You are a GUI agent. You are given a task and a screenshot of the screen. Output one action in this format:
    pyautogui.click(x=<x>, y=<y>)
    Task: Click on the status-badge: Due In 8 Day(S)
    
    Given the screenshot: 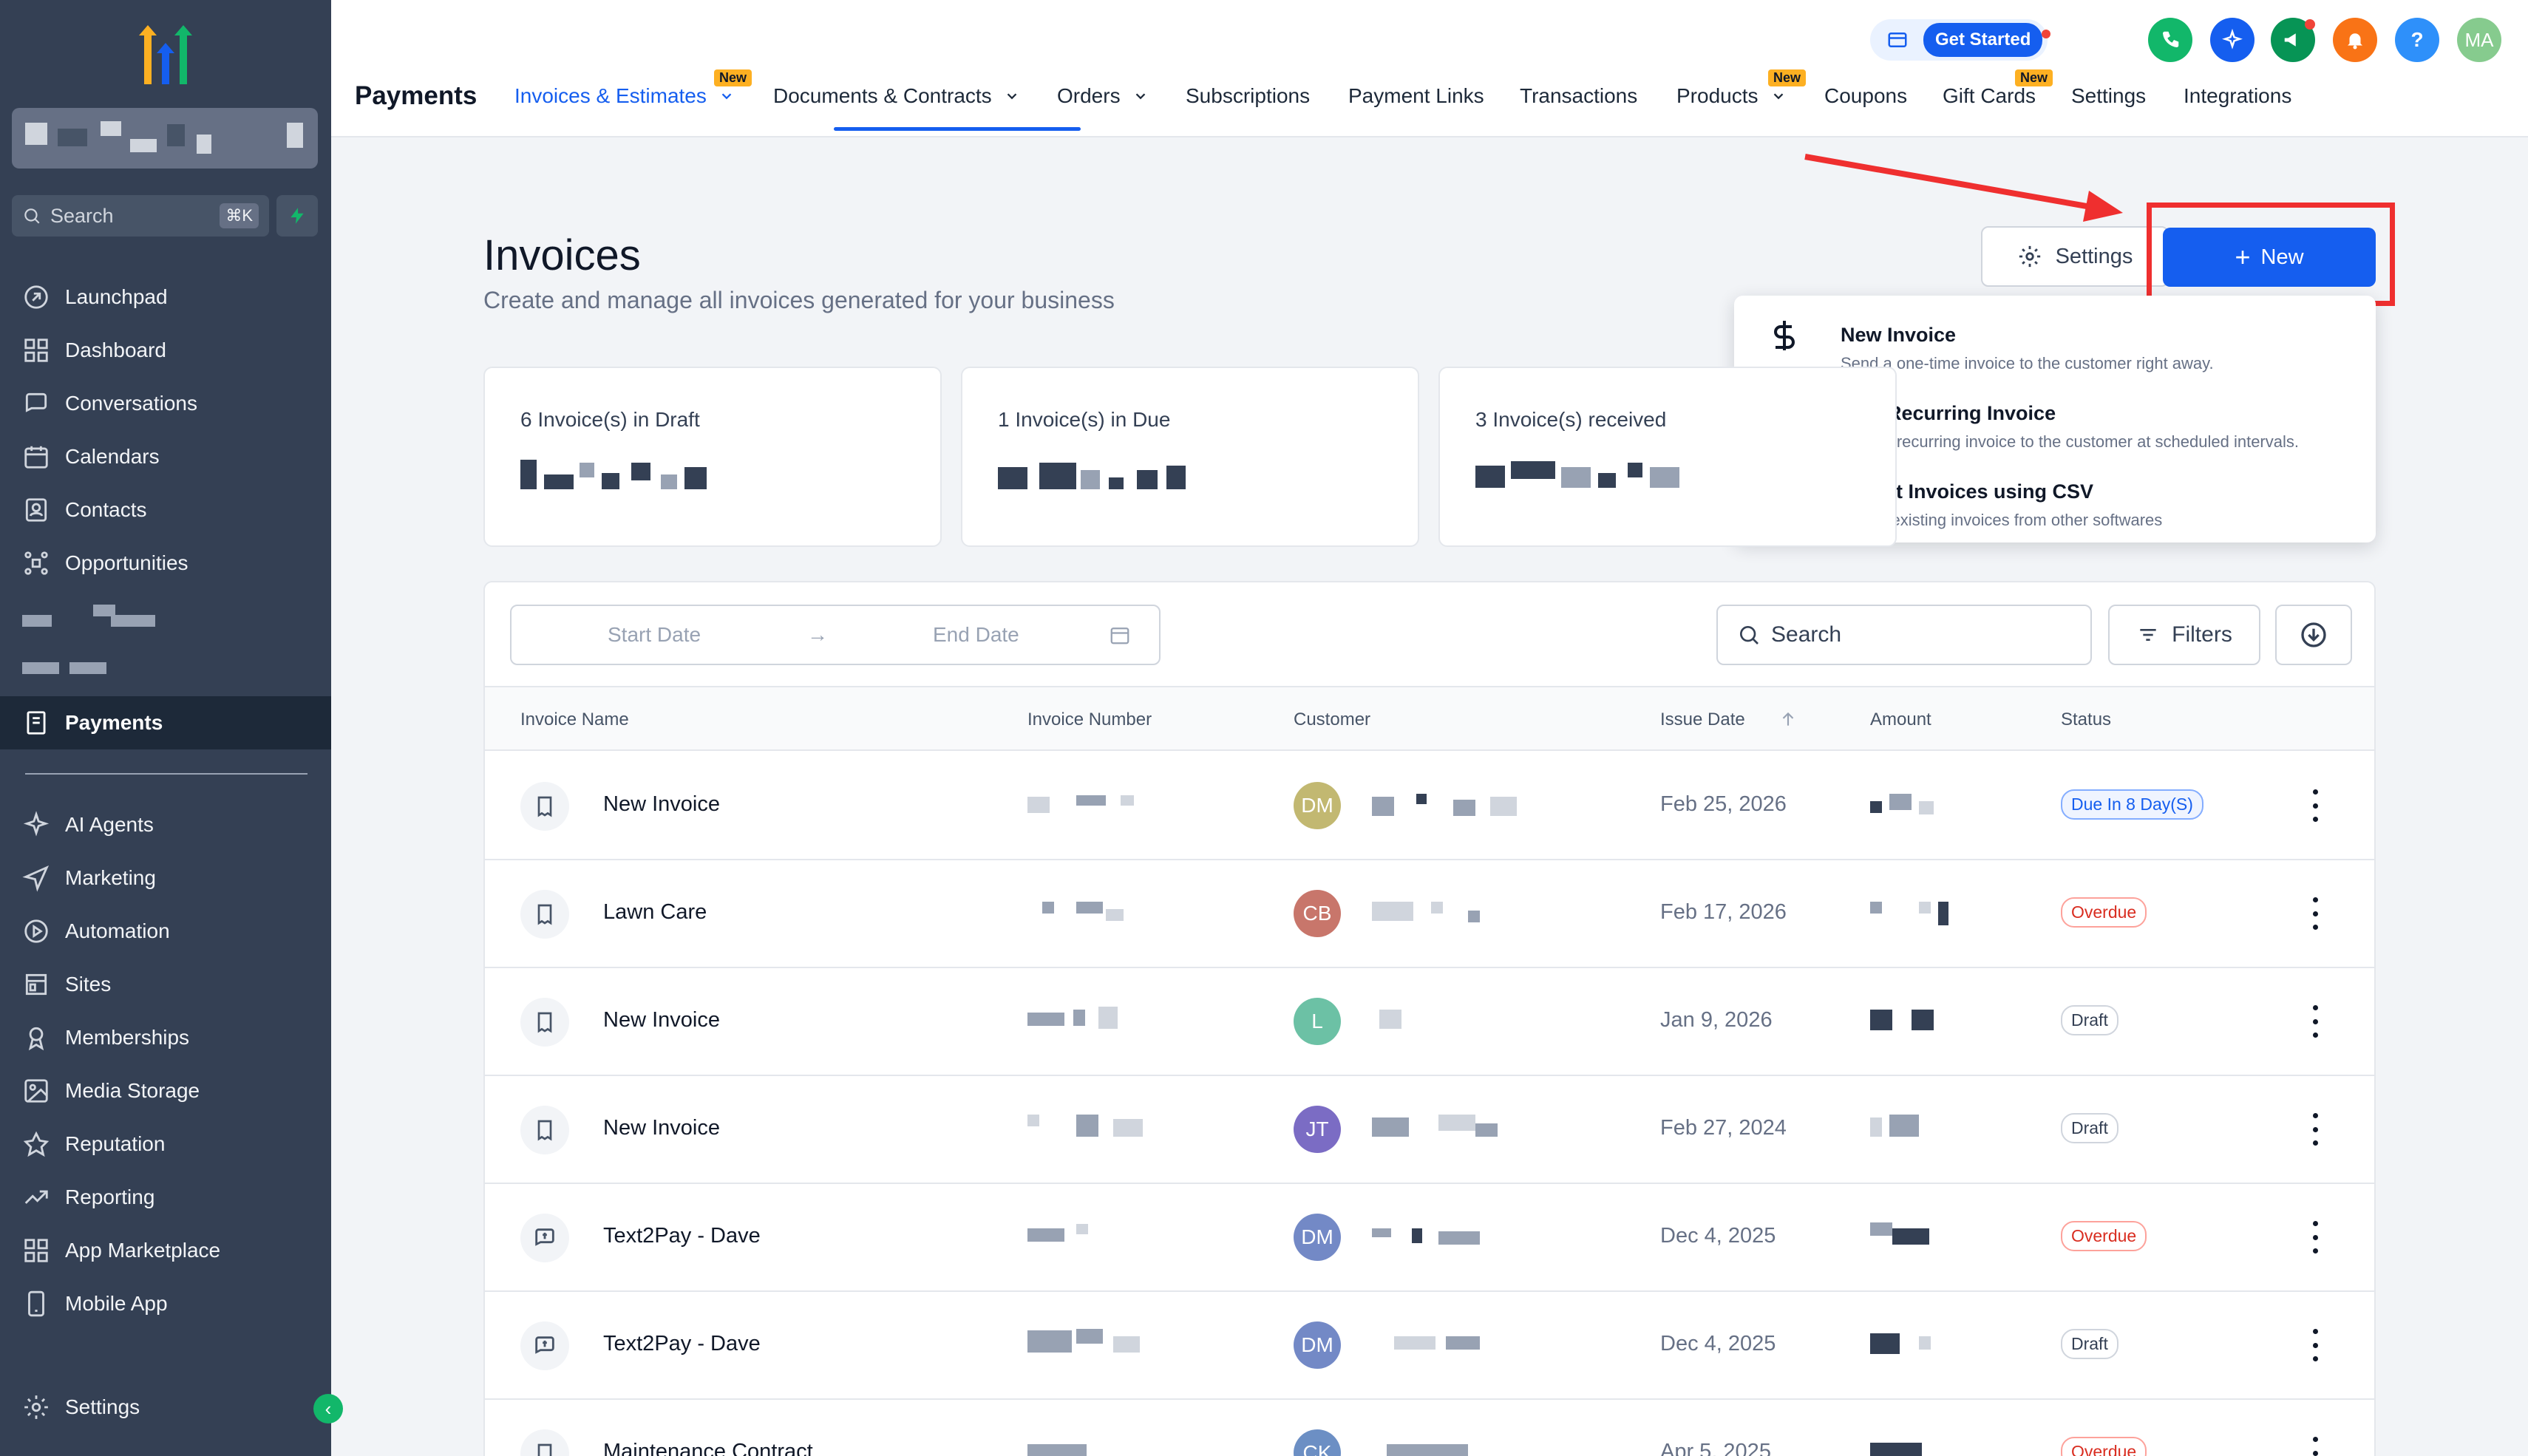 What is the action you would take?
    pyautogui.click(x=2132, y=805)
    